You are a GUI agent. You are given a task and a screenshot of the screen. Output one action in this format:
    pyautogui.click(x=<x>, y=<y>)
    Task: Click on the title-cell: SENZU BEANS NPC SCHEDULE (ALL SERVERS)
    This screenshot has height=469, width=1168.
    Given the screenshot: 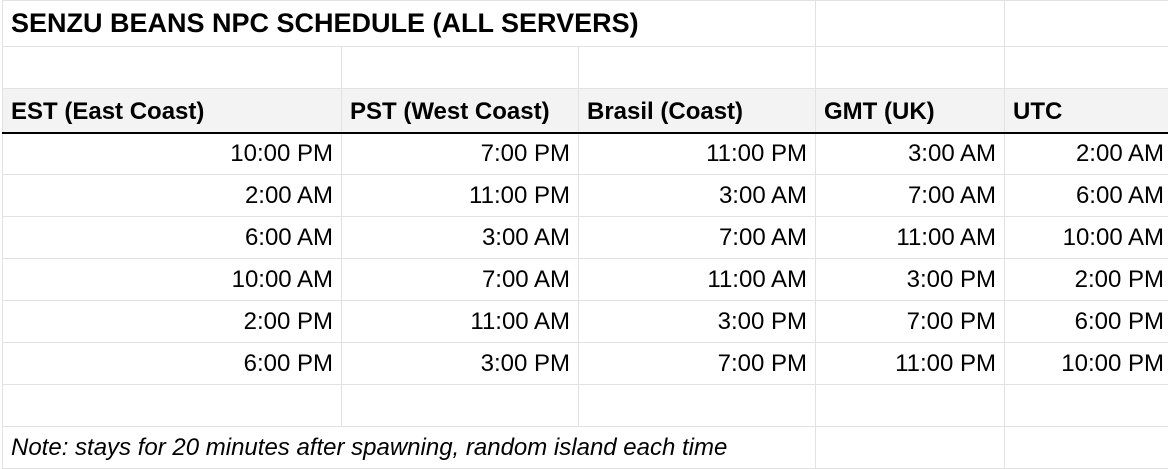 What is the action you would take?
    pyautogui.click(x=409, y=24)
    